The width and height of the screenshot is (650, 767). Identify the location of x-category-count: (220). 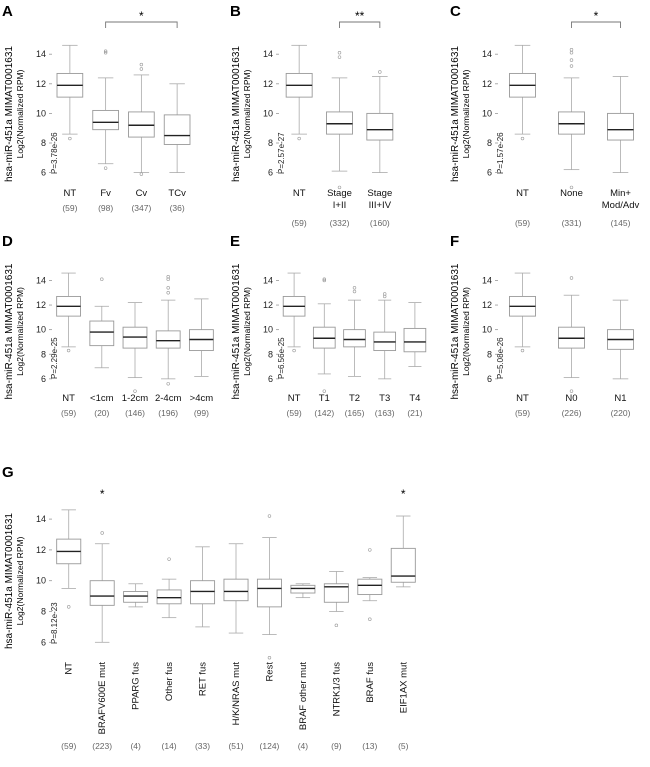
(621, 413).